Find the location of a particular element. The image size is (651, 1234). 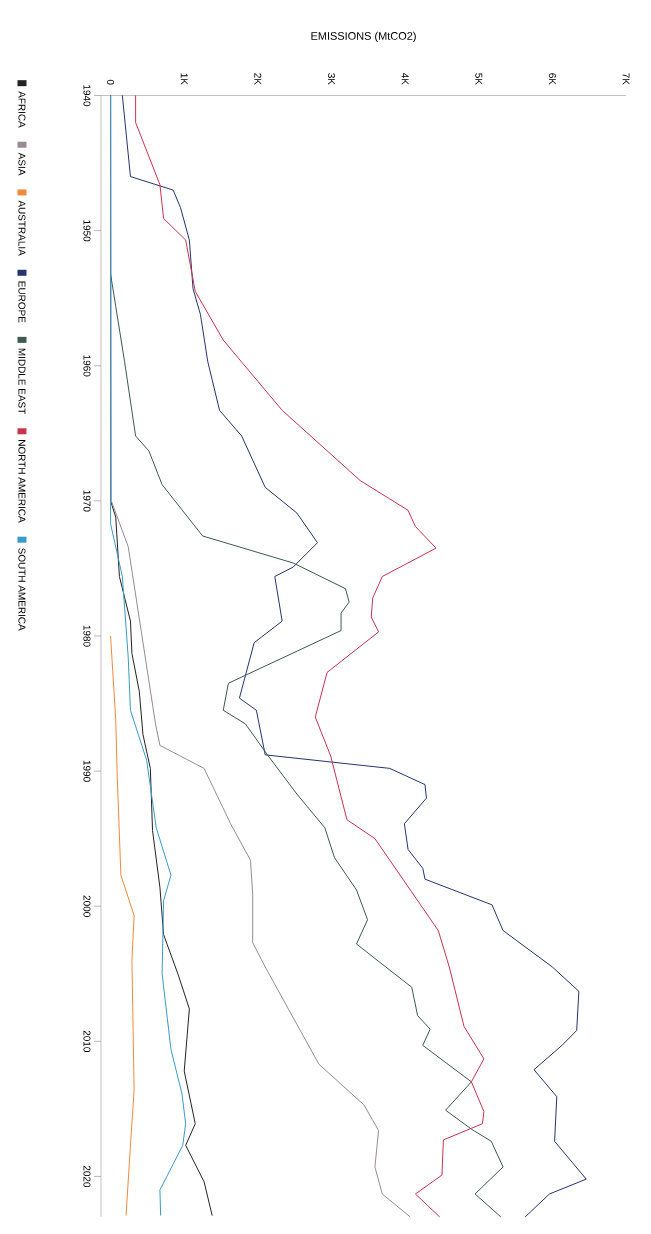

x-tick-label: 1K is located at coordinates (184, 79).